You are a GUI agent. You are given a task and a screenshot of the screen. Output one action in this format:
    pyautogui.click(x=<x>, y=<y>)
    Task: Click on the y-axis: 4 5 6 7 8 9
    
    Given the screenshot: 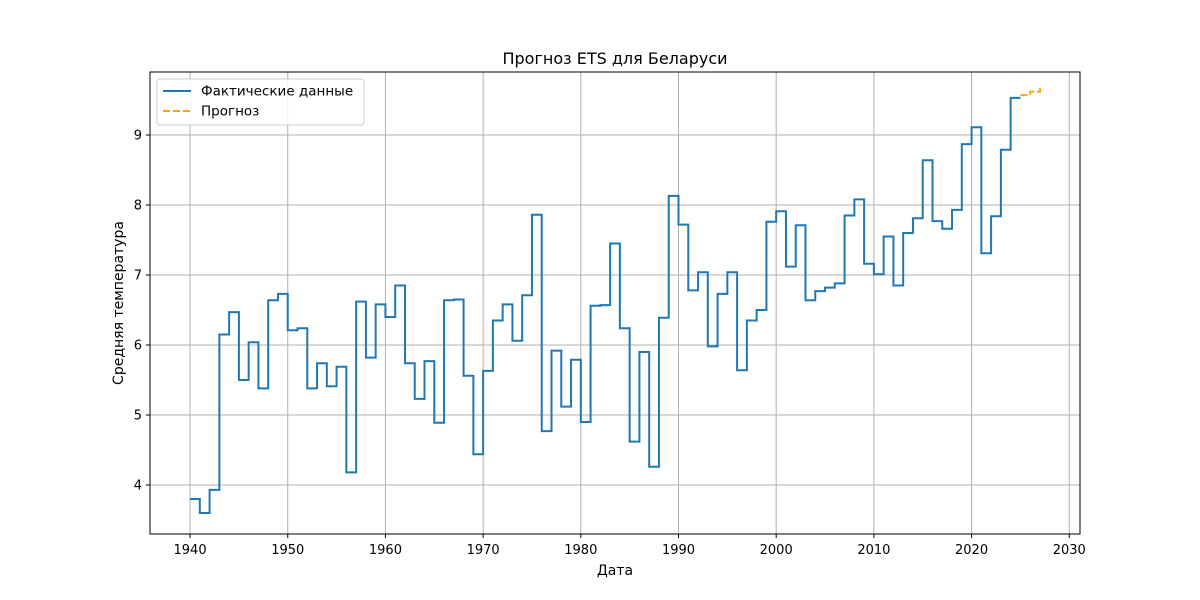 What is the action you would take?
    pyautogui.click(x=142, y=311)
    